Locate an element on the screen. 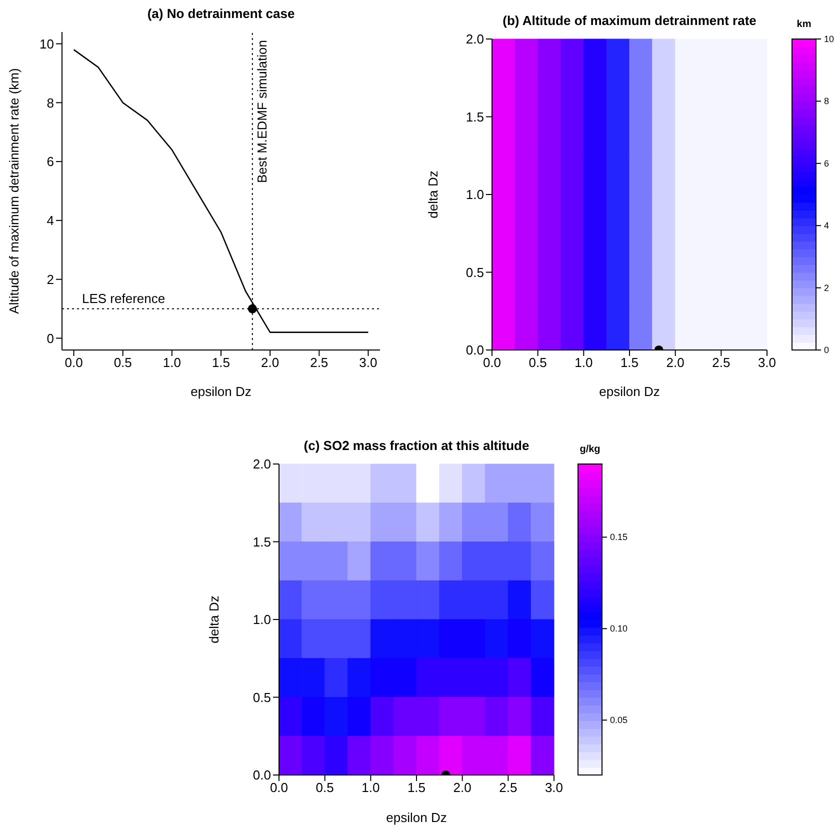 The height and width of the screenshot is (826, 839). color-bar-title: g/kg is located at coordinates (590, 449).